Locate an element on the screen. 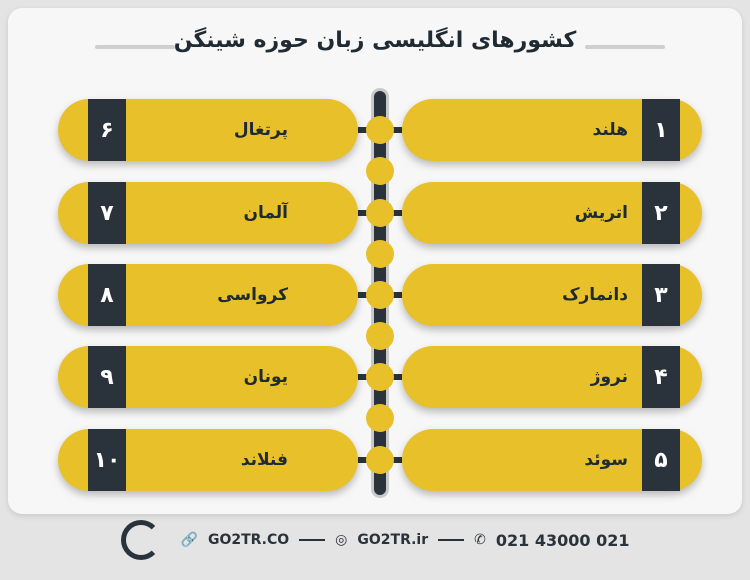 This screenshot has height=580, width=750. footer: 🔗 GO2TR.CO ◎ GO2TR.ir ✆ 021 43000 021 is located at coordinates (375, 540).